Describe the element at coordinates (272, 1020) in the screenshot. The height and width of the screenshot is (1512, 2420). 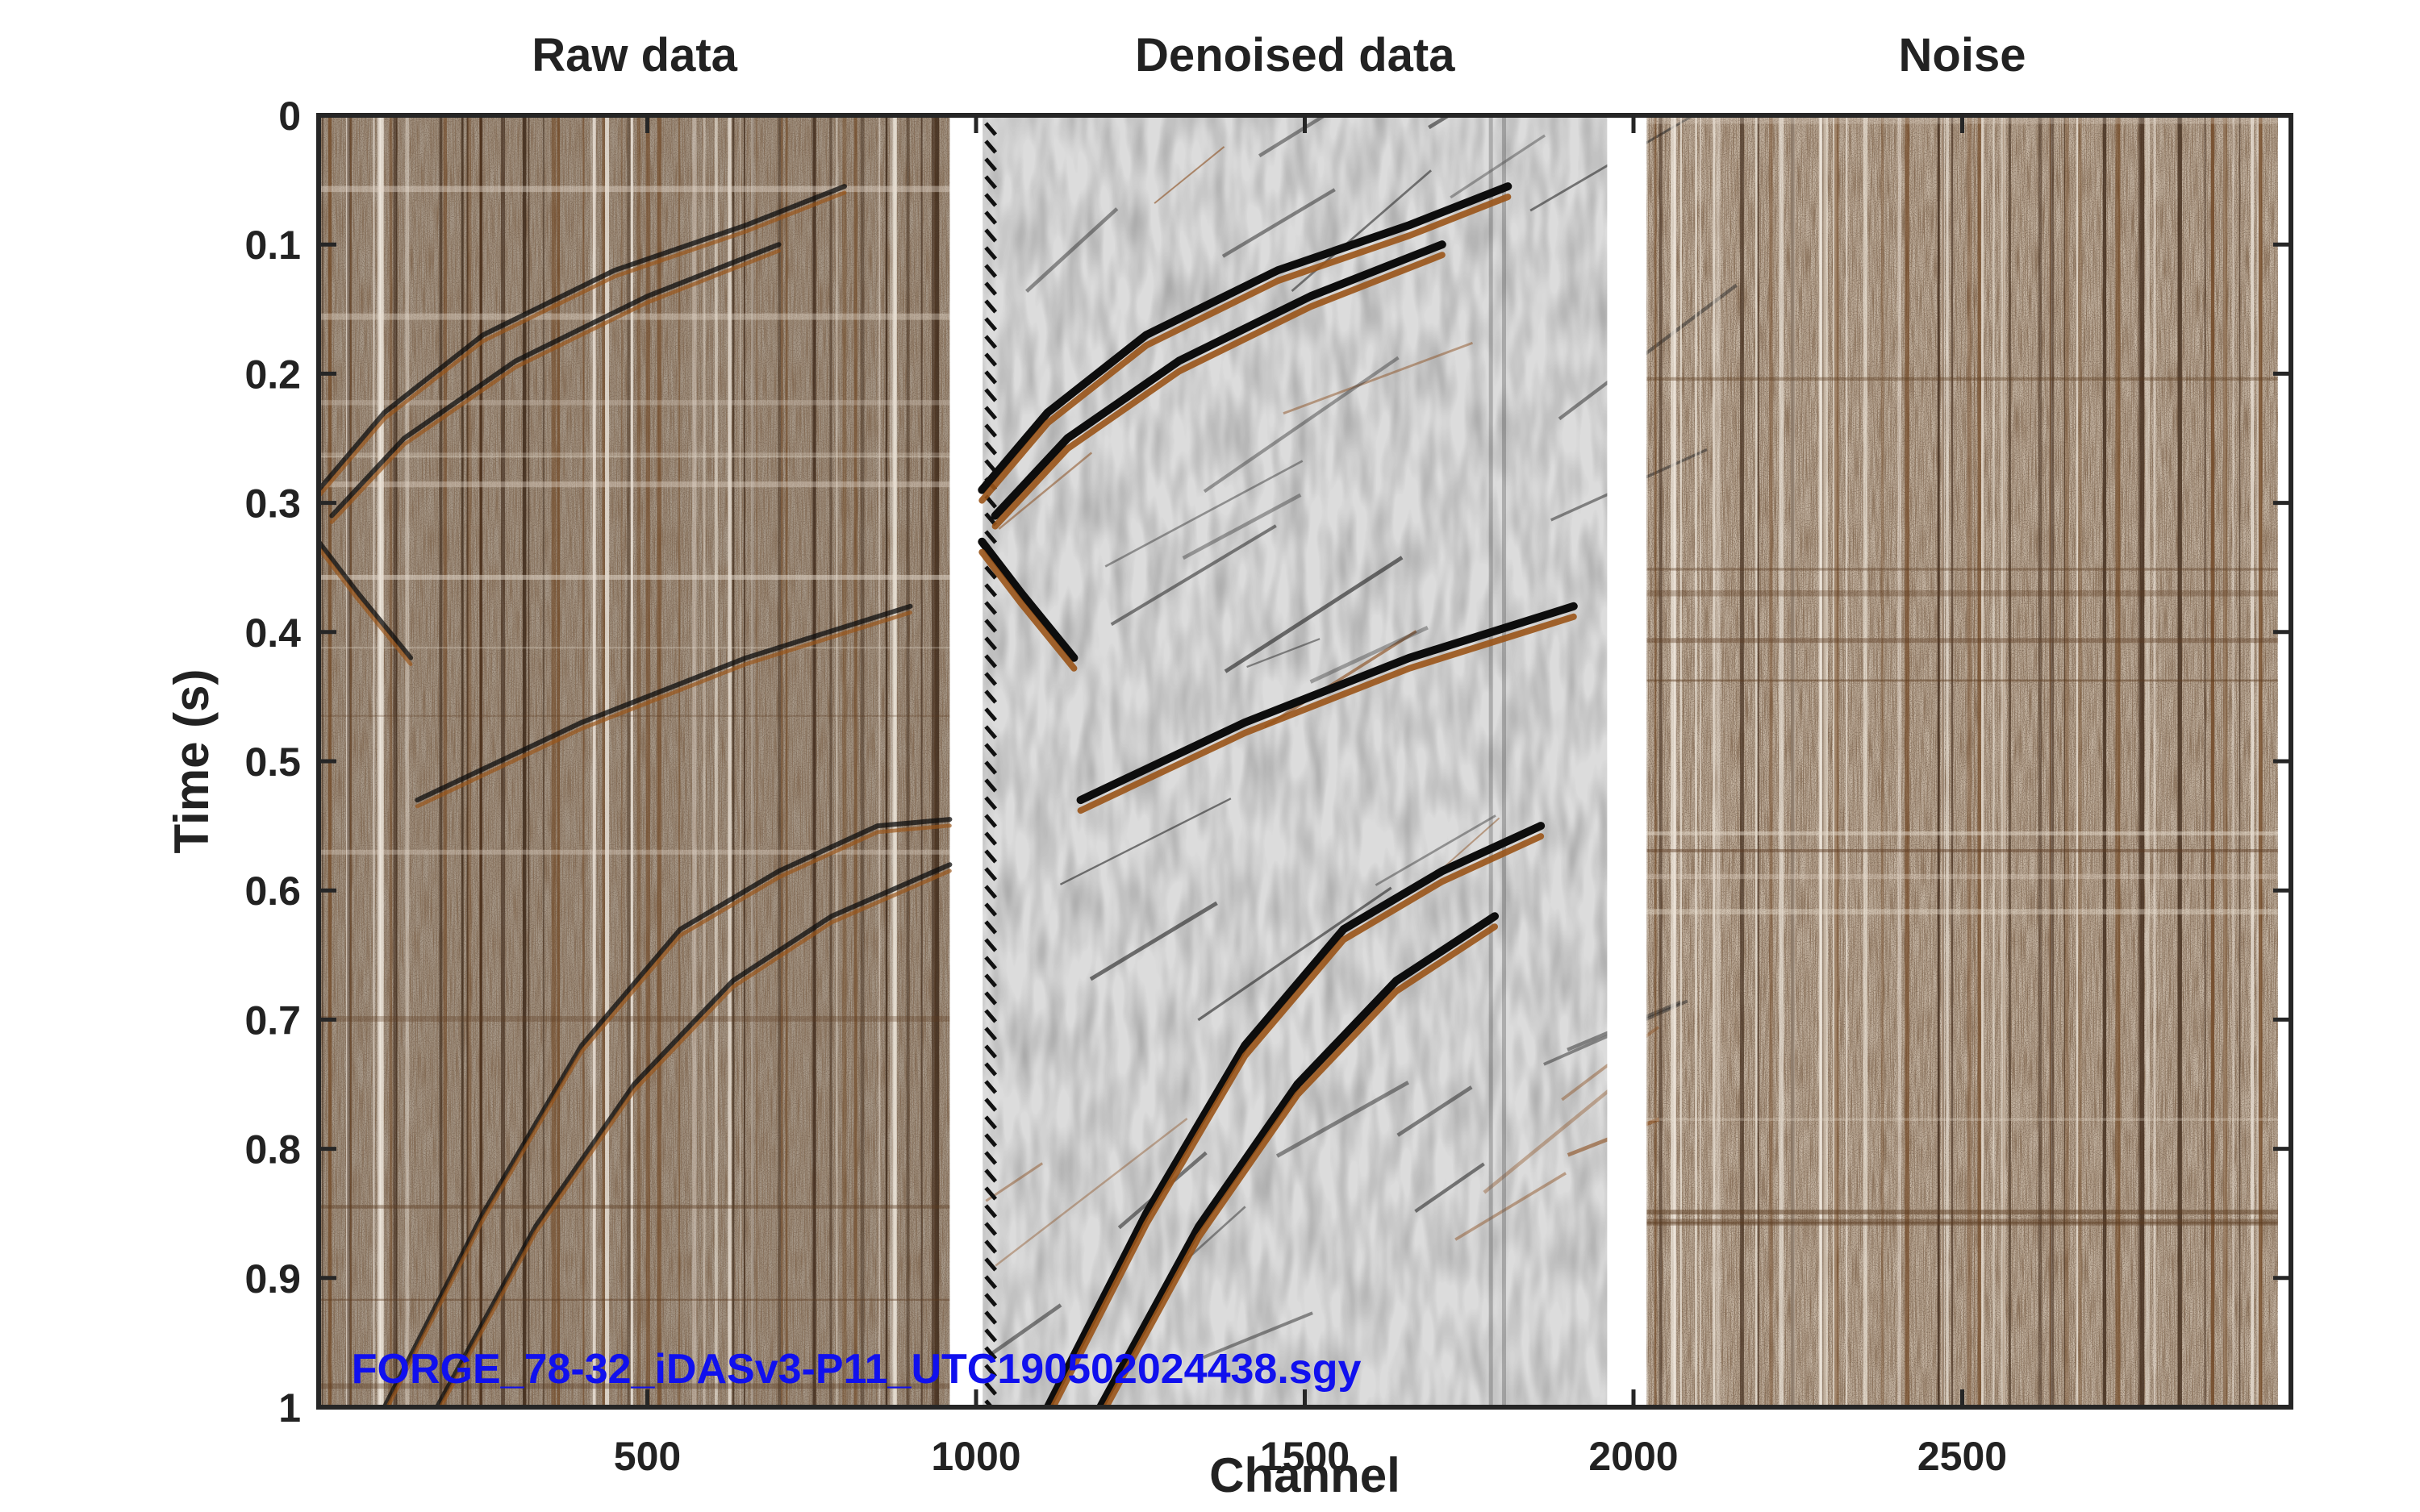
I see `y-tick-label: 0.7` at that location.